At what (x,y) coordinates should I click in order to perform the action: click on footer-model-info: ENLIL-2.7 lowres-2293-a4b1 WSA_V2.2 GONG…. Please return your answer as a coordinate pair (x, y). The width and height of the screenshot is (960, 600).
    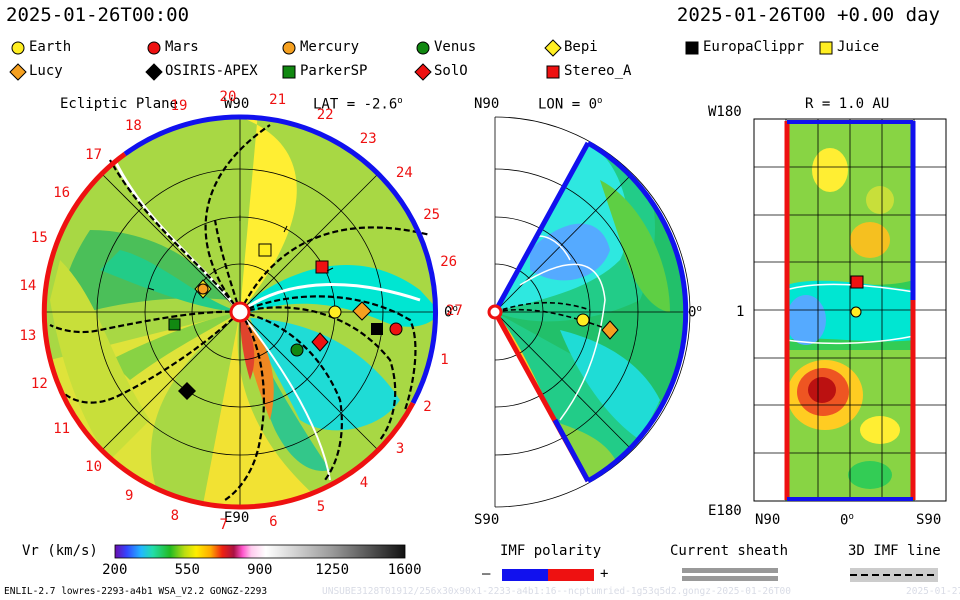
    Looking at the image, I should click on (136, 591).